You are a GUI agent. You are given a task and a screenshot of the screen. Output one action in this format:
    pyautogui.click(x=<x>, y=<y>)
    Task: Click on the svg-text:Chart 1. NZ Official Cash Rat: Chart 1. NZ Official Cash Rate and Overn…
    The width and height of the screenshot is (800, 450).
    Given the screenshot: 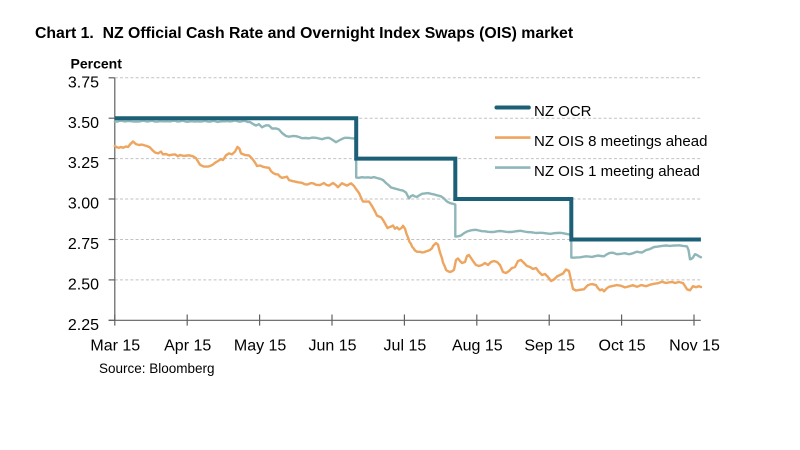 What is the action you would take?
    pyautogui.click(x=304, y=33)
    